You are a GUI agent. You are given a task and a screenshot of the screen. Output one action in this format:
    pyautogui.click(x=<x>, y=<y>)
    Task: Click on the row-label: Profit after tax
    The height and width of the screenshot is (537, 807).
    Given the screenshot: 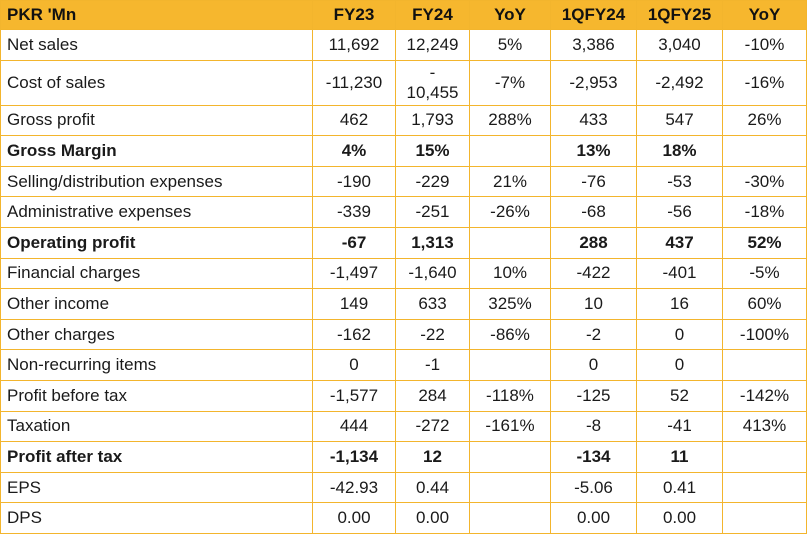 What is the action you would take?
    pyautogui.click(x=156, y=457)
    